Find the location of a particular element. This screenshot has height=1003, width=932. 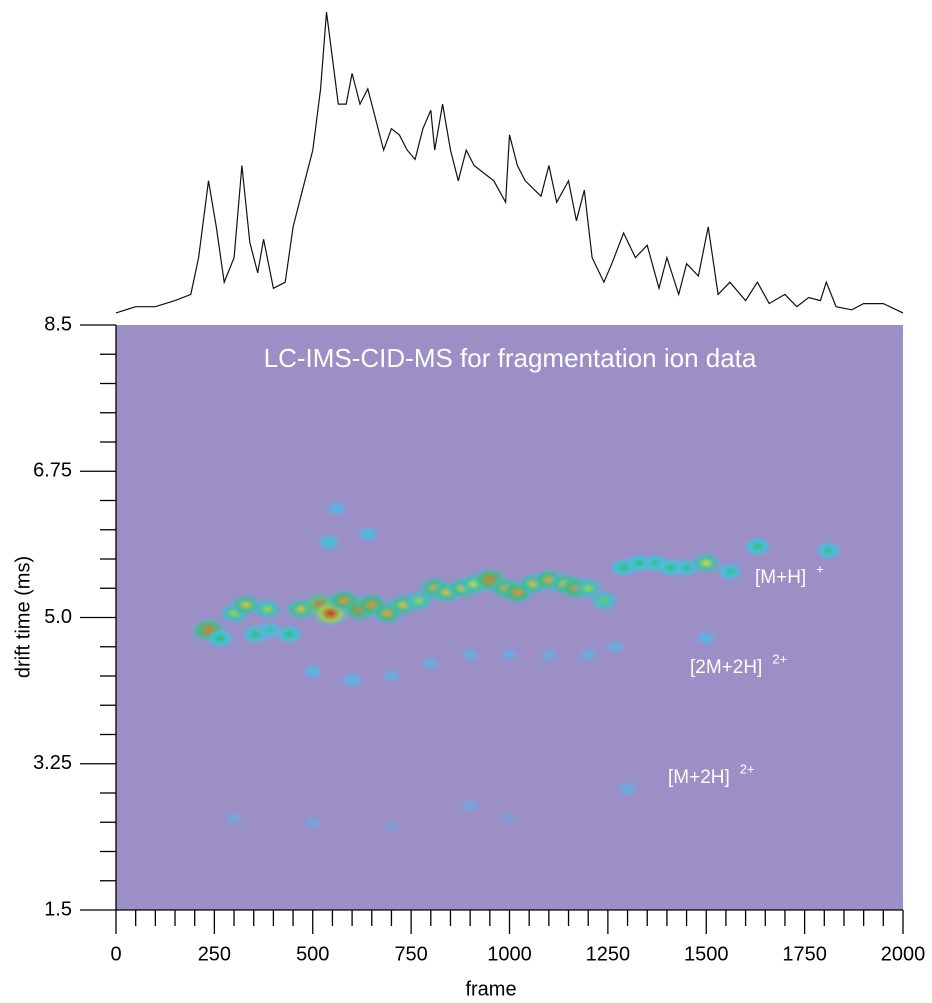

x-tick-label: 750 is located at coordinates (410, 954).